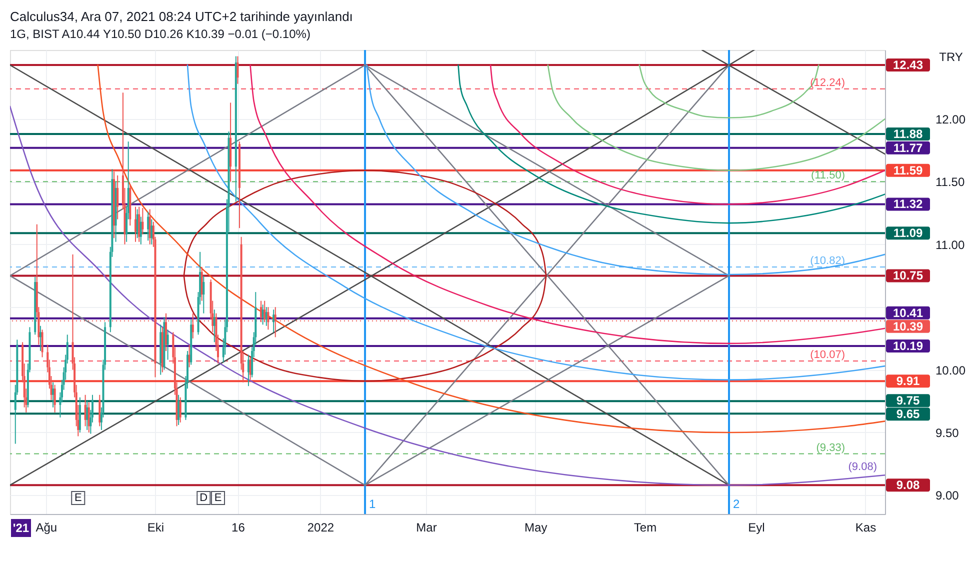  What do you see at coordinates (908, 485) in the screenshot?
I see `ref-line-label: 9.08` at bounding box center [908, 485].